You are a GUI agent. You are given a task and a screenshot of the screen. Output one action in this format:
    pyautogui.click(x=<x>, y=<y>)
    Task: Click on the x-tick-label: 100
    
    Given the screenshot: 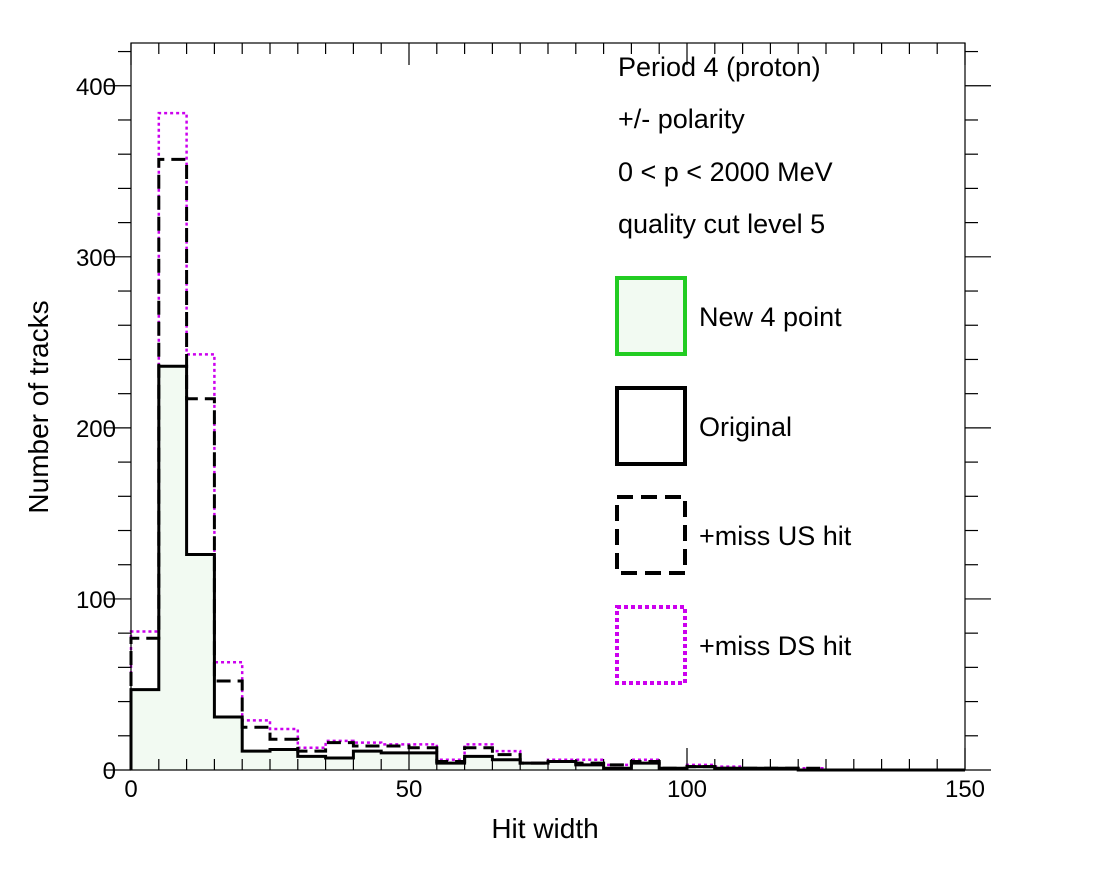 What is the action you would take?
    pyautogui.click(x=687, y=789)
    